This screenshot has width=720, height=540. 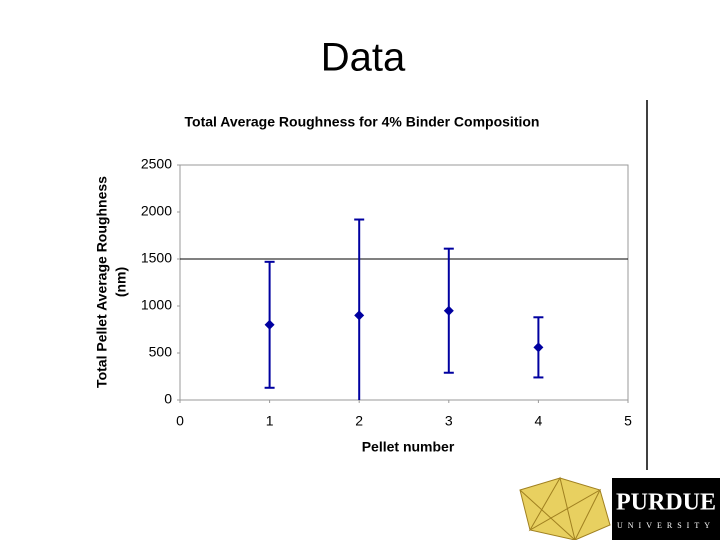 I want to click on x-tick-label: 2, so click(x=359, y=421).